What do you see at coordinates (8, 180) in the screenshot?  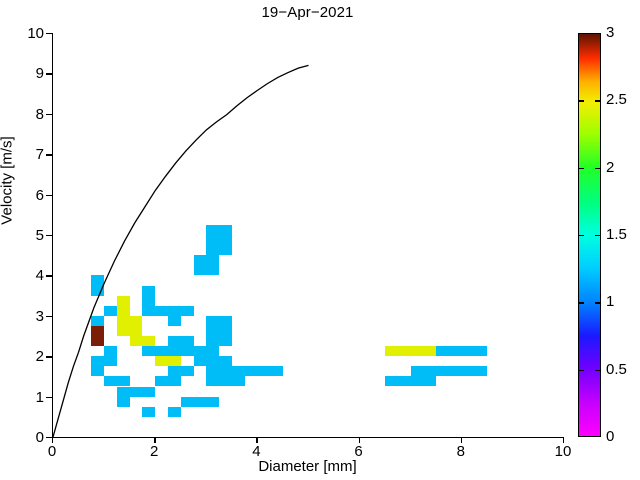 I see `y-axis-label: Velocity [m/s]` at bounding box center [8, 180].